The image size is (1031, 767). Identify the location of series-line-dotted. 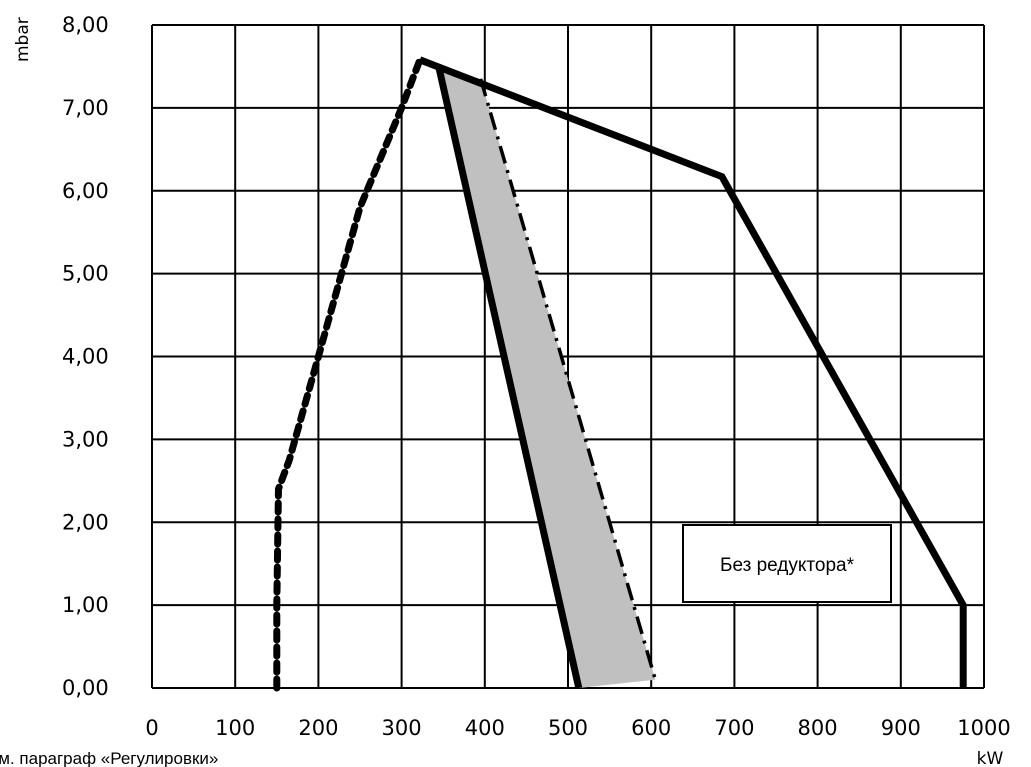
(348, 374).